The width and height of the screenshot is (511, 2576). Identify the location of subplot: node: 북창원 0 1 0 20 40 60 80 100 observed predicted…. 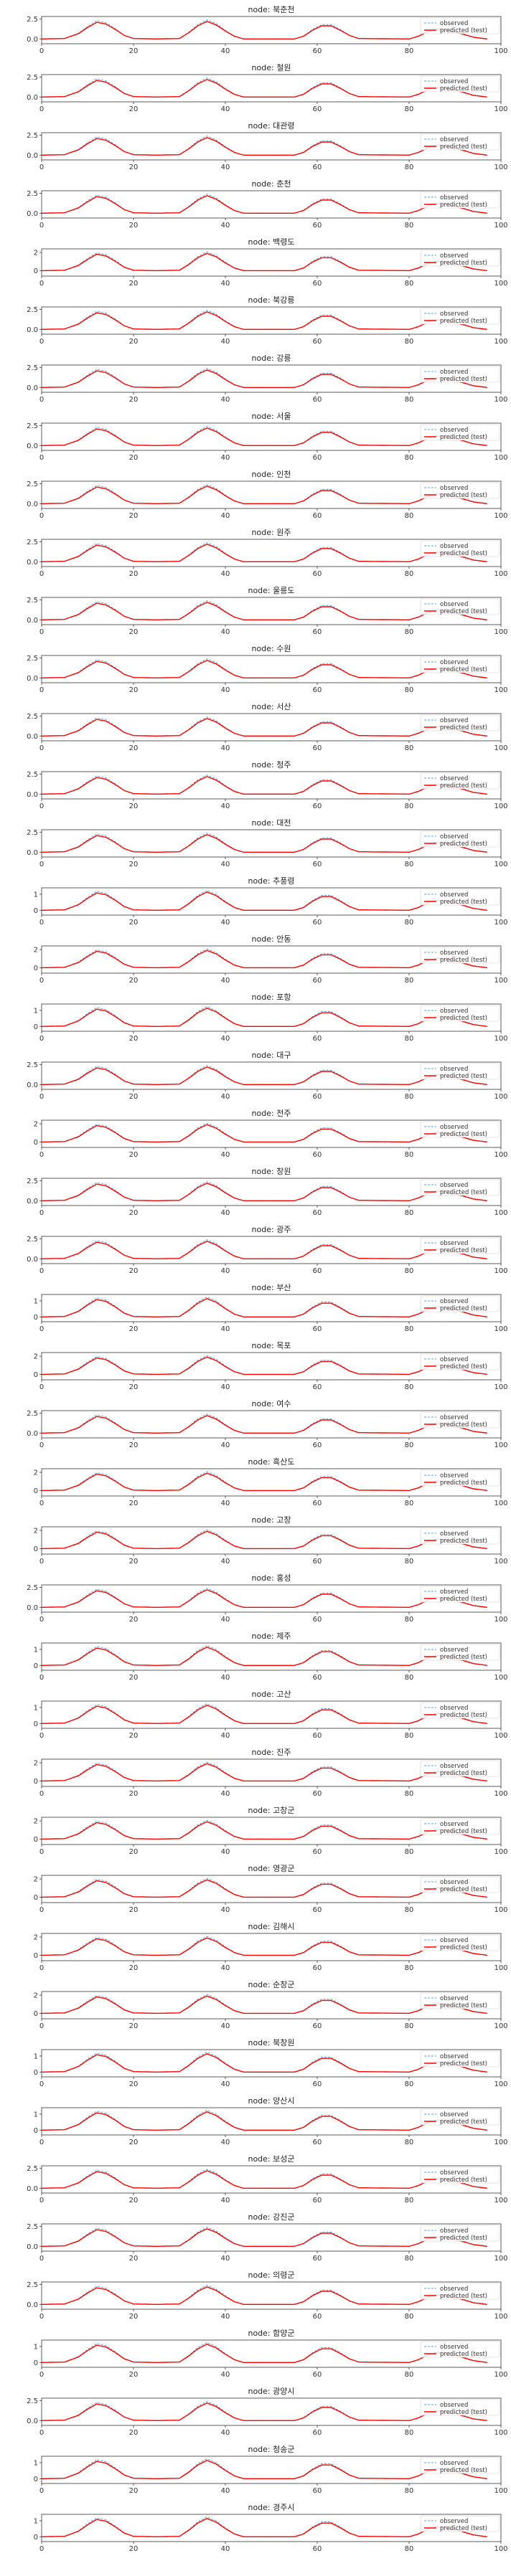
(255, 2063).